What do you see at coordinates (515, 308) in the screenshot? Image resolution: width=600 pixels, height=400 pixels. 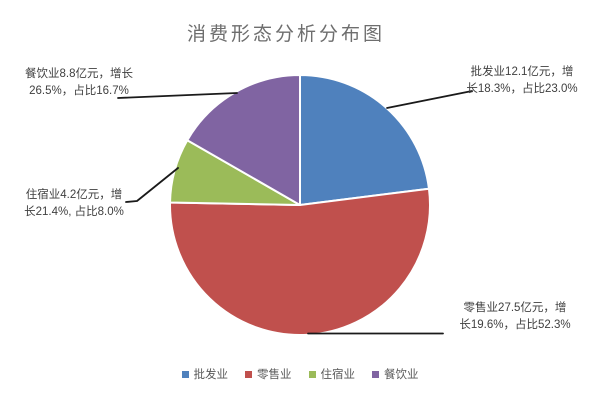 I see `data-label-retail-line1: 零售业27.5亿元，增` at bounding box center [515, 308].